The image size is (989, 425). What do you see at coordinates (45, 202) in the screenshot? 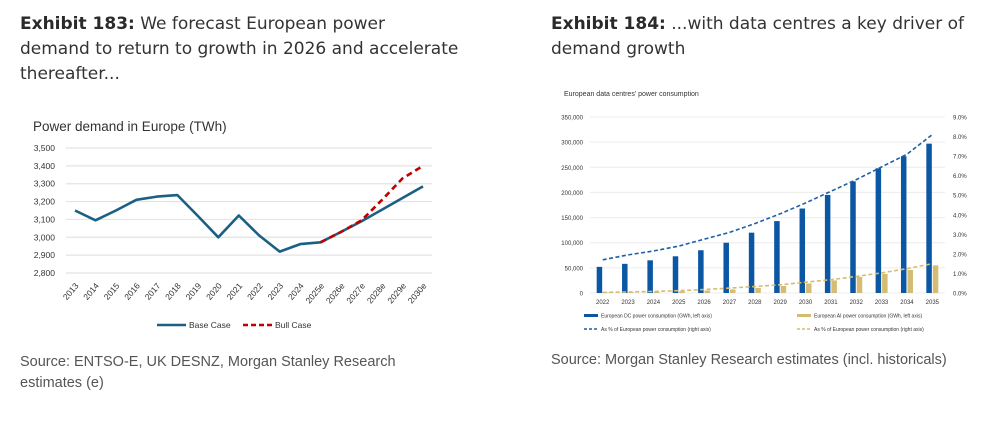
I see `y-tick-label: 3,200` at bounding box center [45, 202].